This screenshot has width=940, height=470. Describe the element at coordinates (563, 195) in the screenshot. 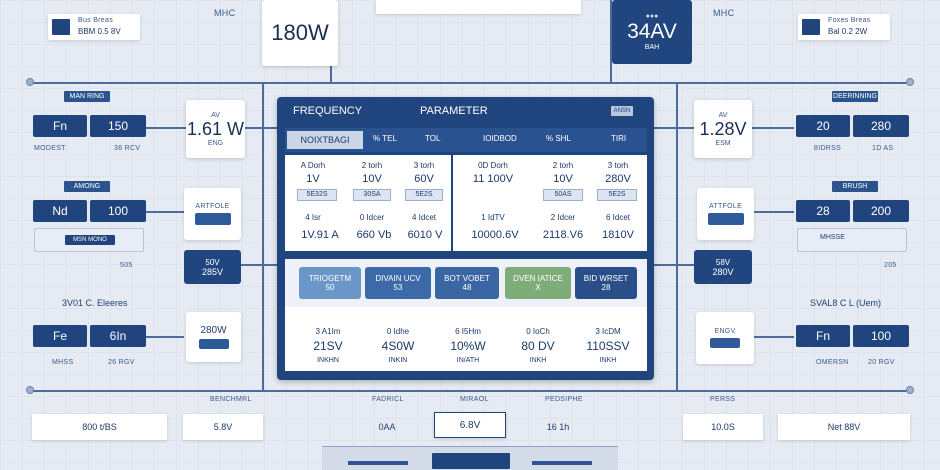

I see `grid-col5-chip: 50AS` at that location.